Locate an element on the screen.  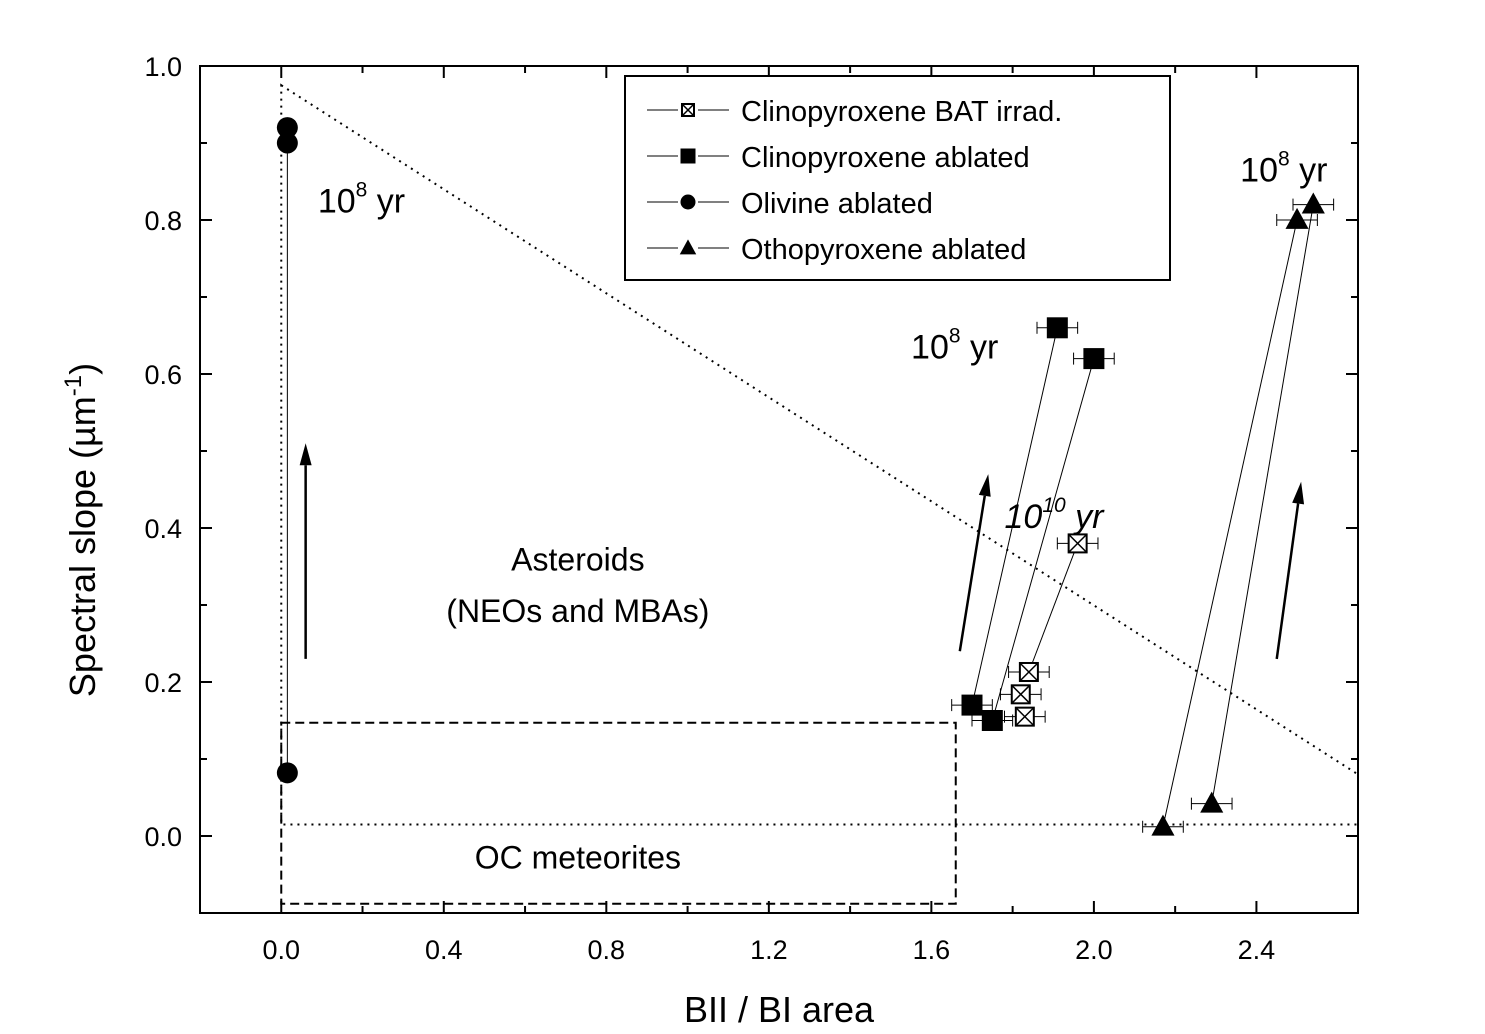
y-tick-label: 1.0 is located at coordinates (163, 67).